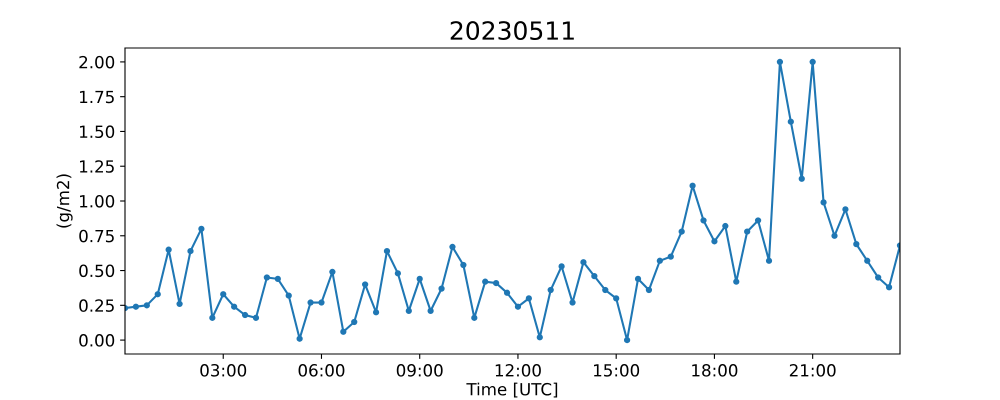 The width and height of the screenshot is (1000, 400). What do you see at coordinates (715, 370) in the screenshot?
I see `x-tick-label: 18:00` at bounding box center [715, 370].